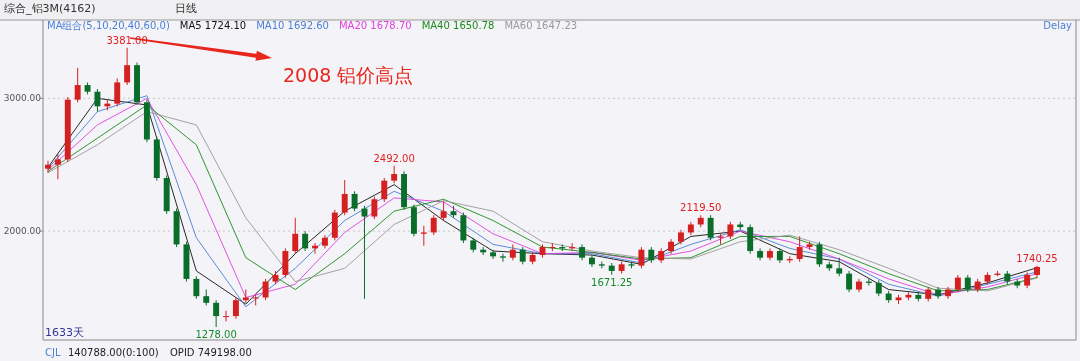  I want to click on annotation: 1278.00, so click(216, 334).